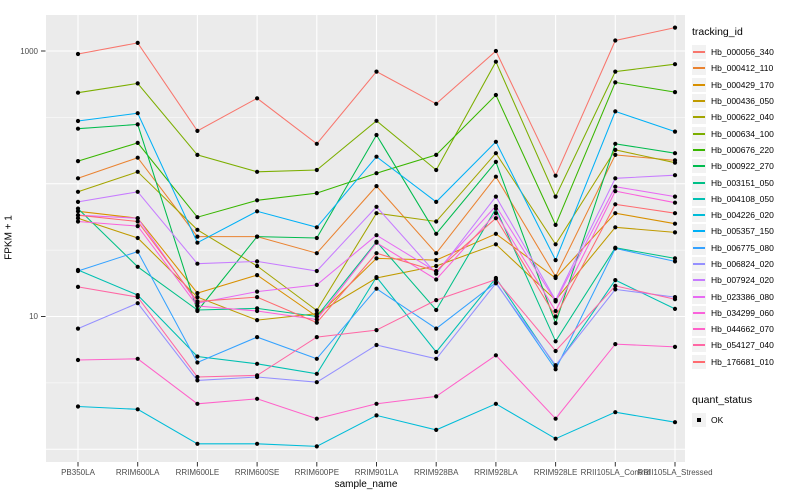 This screenshot has width=800, height=500. What do you see at coordinates (746, 280) in the screenshot?
I see `legend-item-Hb_007924_020: Hb_007924_020` at bounding box center [746, 280].